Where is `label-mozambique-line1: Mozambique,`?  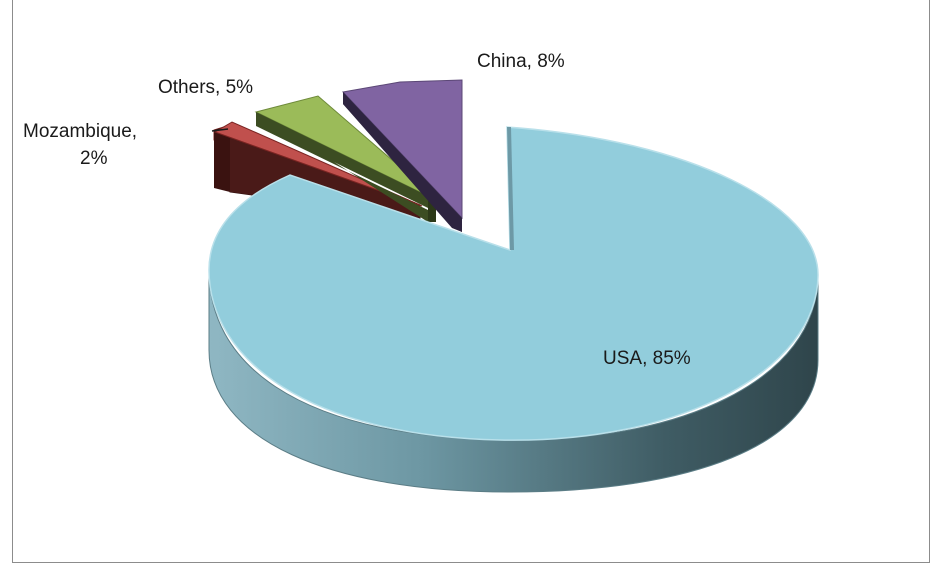
label-mozambique-line1: Mozambique, is located at coordinates (80, 131).